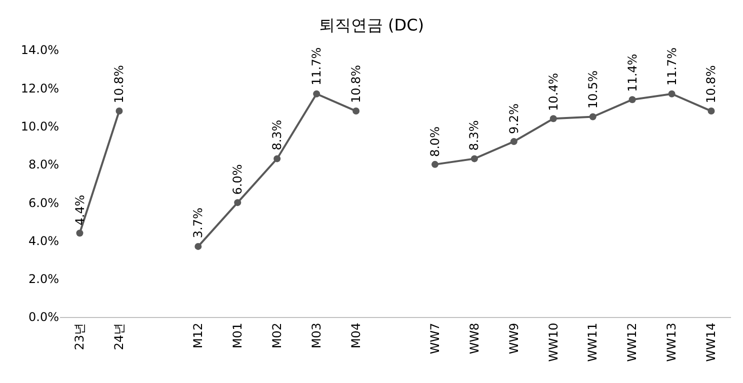 This screenshot has width=743, height=383. What do you see at coordinates (237, 179) in the screenshot?
I see `data-label: 6.0%` at bounding box center [237, 179].